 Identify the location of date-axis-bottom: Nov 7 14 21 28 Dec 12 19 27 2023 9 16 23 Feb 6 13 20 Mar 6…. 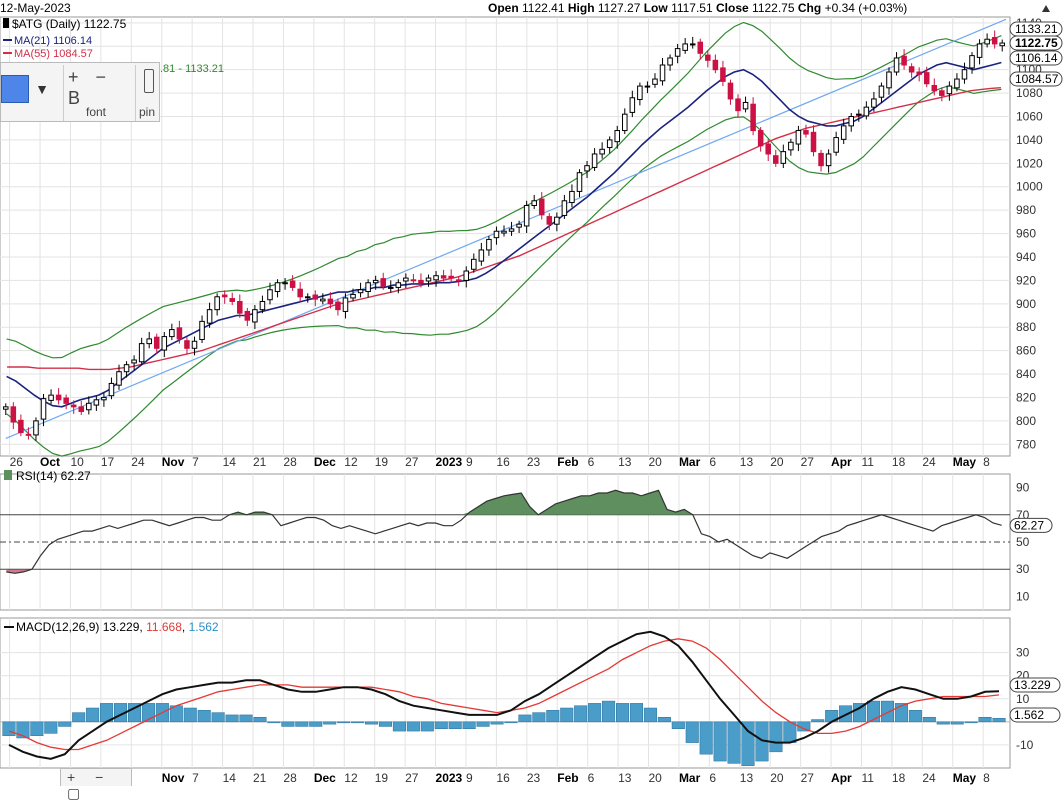
(576, 778).